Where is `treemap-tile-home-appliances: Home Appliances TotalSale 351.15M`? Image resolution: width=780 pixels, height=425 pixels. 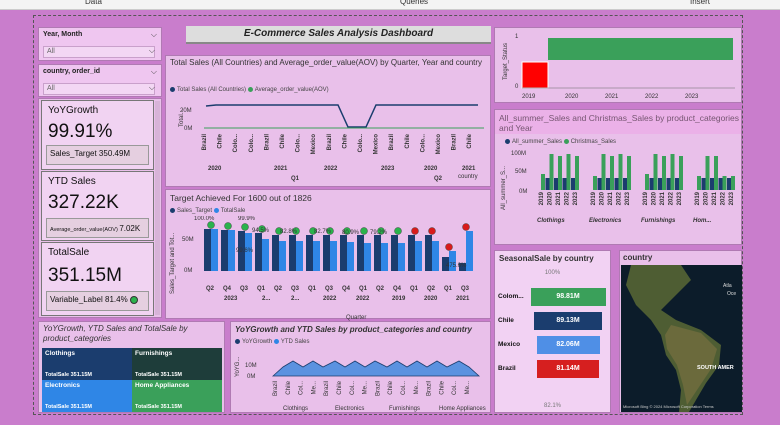
treemap-tile-home-appliances: Home Appliances TotalSale 351.15M is located at coordinates (177, 396).